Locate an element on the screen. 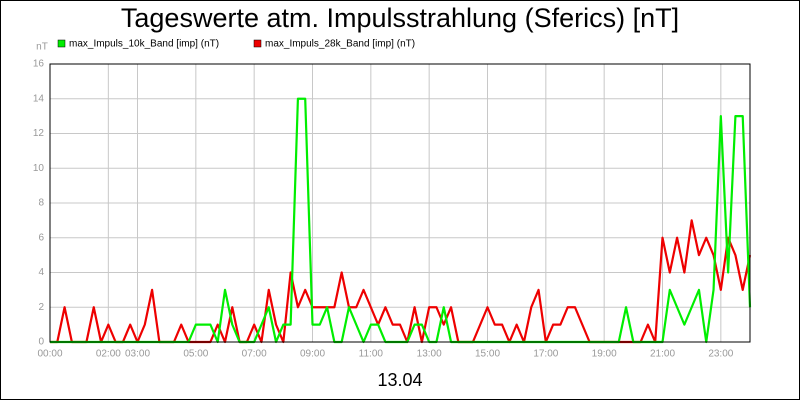  y-tick-label: 6 is located at coordinates (41, 237).